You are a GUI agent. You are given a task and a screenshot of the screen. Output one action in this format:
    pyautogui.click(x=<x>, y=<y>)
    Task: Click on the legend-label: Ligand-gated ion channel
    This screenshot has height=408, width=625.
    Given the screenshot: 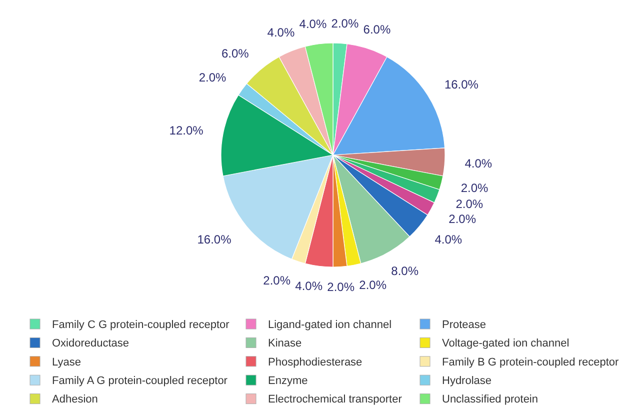 What is the action you would take?
    pyautogui.click(x=330, y=324)
    